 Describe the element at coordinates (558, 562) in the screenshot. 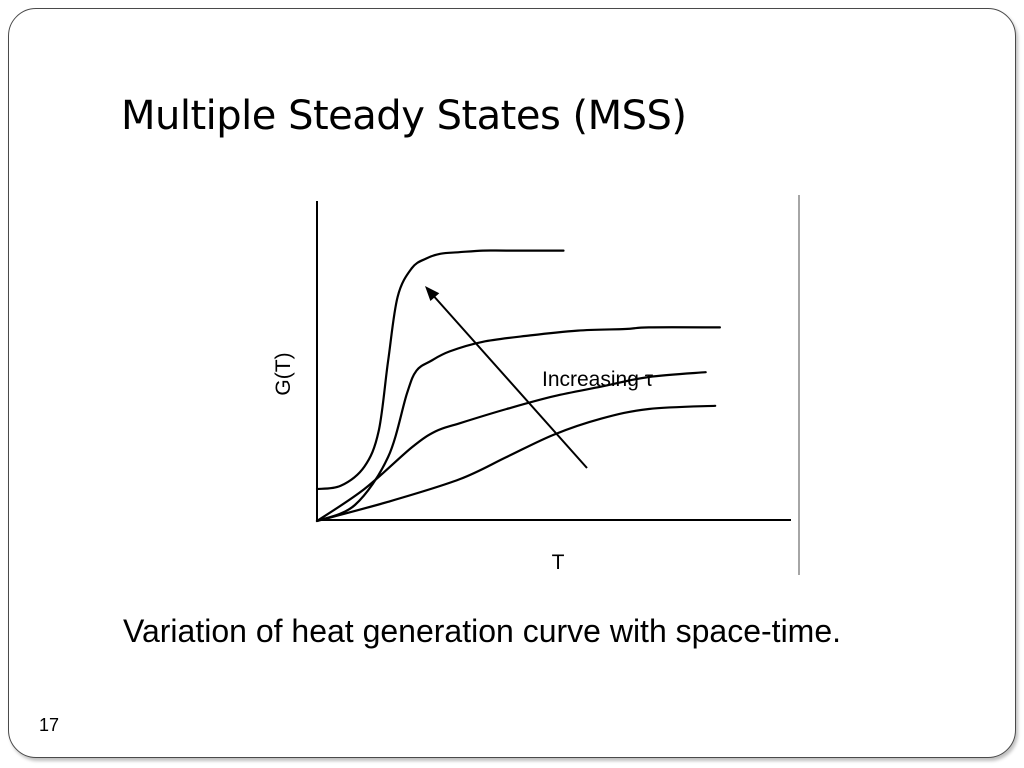

I see `x-axis-label: T` at that location.